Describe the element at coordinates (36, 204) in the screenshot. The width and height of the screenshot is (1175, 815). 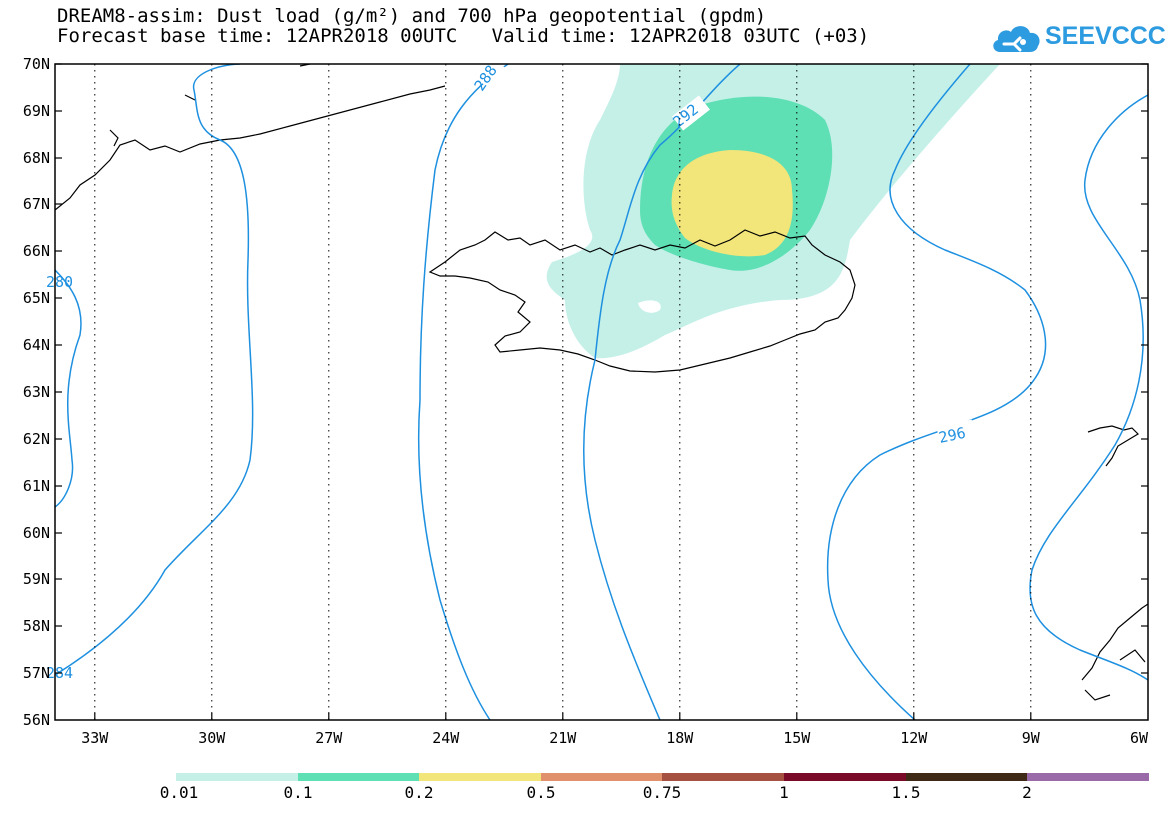
I see `lat-label: 67N` at that location.